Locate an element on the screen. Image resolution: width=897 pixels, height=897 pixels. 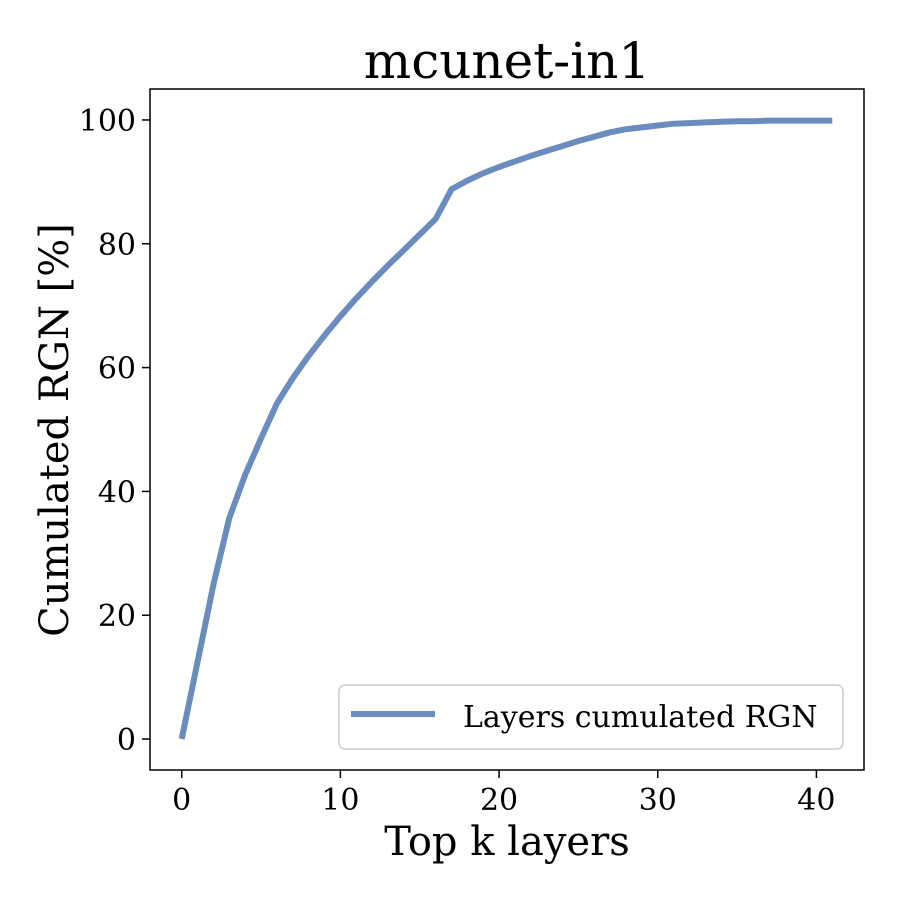
y-tick-label: 40 is located at coordinates (117, 492).